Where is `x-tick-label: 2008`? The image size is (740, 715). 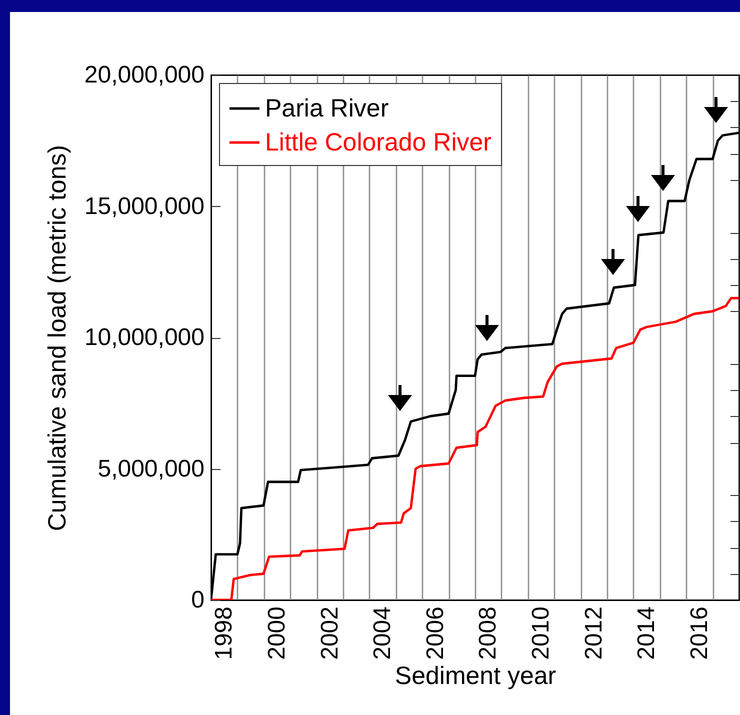
x-tick-label: 2008 is located at coordinates (488, 633).